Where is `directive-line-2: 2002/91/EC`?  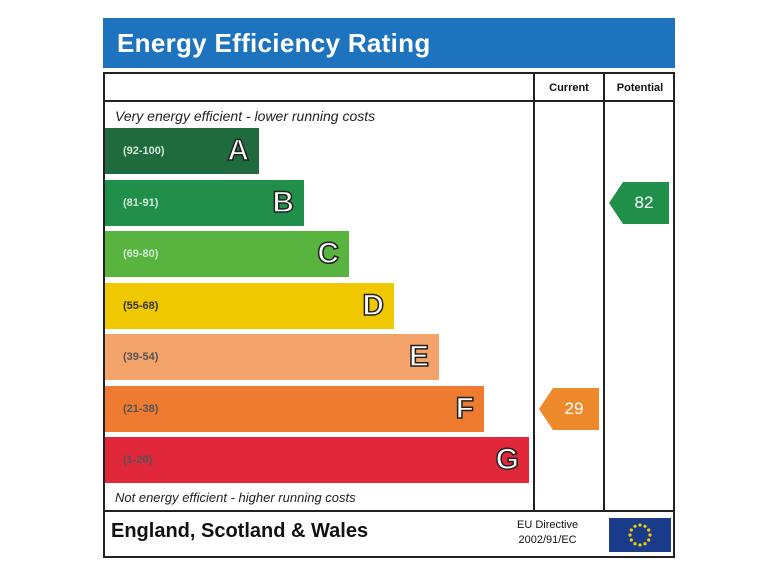 directive-line-2: 2002/91/EC is located at coordinates (547, 540).